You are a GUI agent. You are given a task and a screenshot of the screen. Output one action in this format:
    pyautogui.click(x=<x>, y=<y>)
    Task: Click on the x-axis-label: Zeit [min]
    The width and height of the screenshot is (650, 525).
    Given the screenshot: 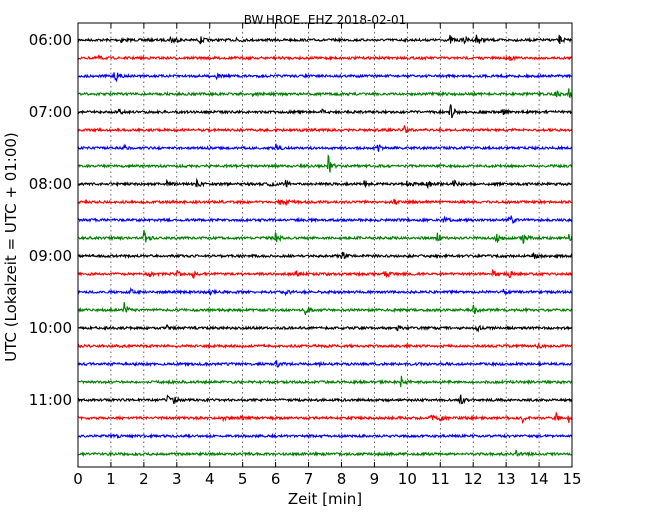 What is the action you would take?
    pyautogui.click(x=325, y=499)
    